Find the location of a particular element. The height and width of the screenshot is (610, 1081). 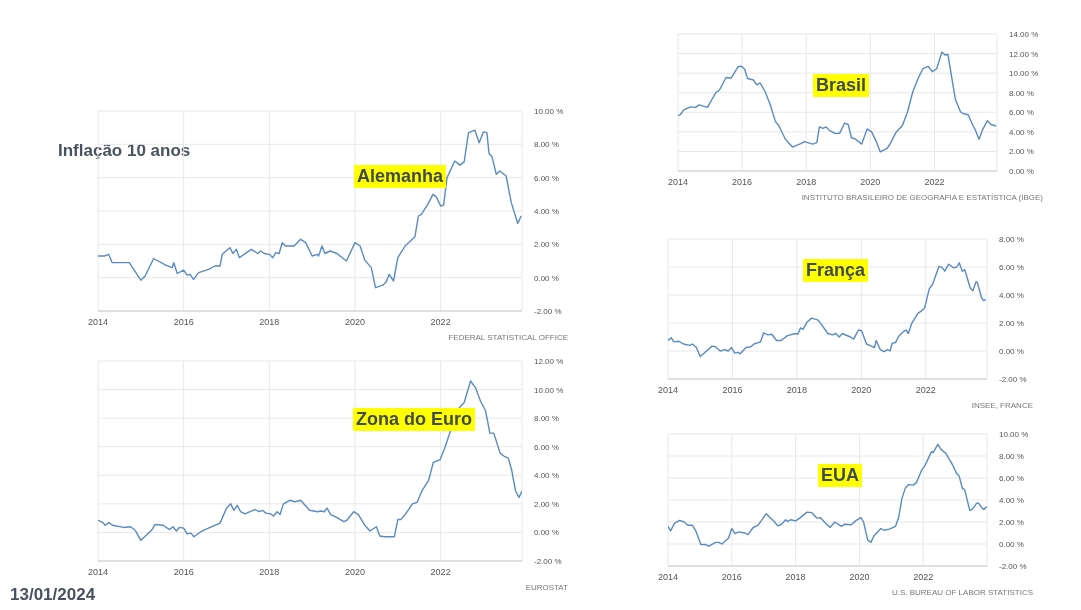

text: Zona do Euro is located at coordinates (414, 419).